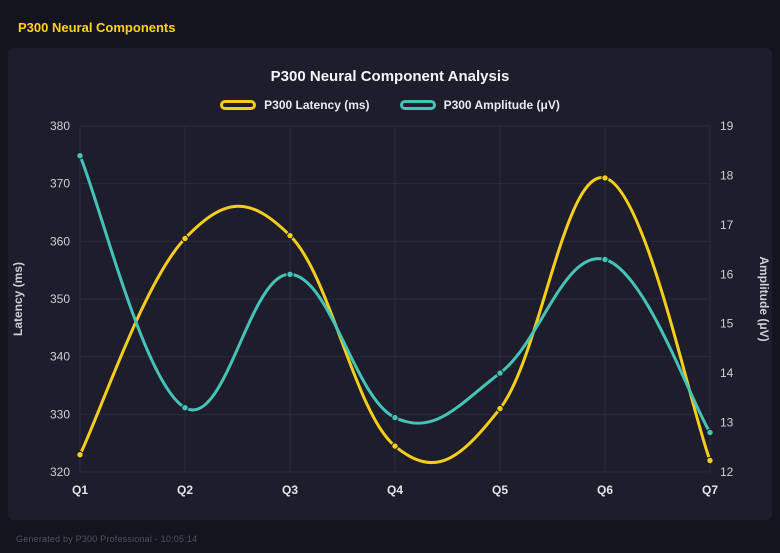  What do you see at coordinates (60, 184) in the screenshot?
I see `svg-text: 370` at bounding box center [60, 184].